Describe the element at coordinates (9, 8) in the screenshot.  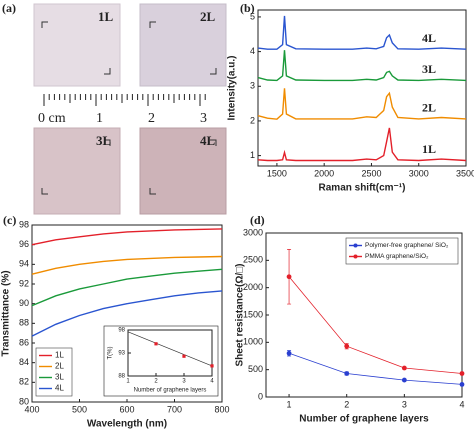
I see `panel-label: (a)` at that location.